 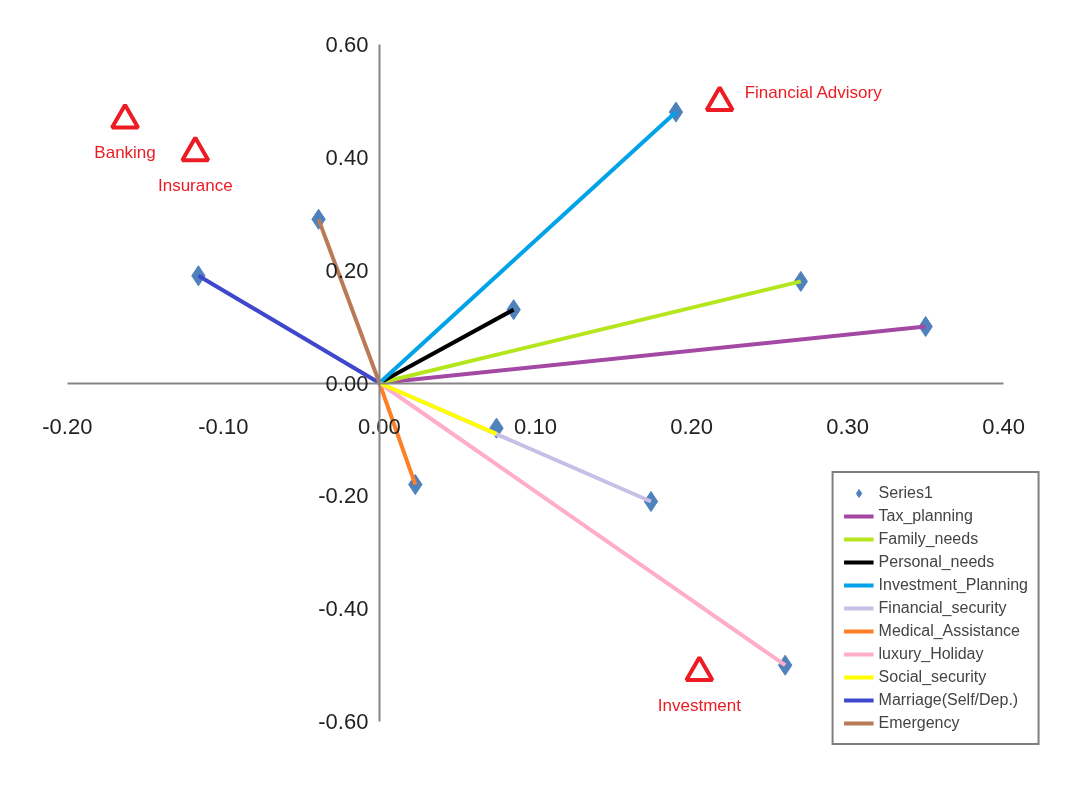 I want to click on y-tick-label: 0.40, so click(x=347, y=157).